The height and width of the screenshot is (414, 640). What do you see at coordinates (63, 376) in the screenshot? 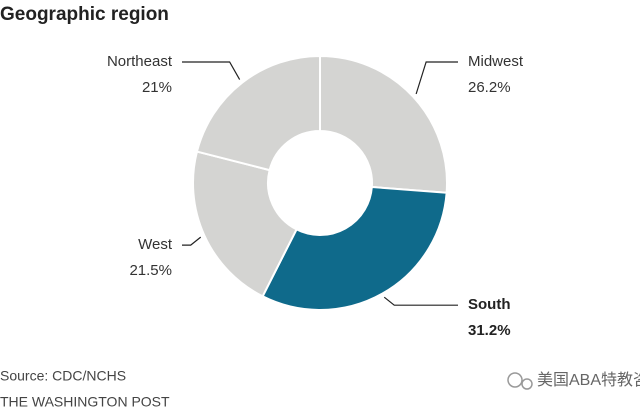
I see `source: Source: CDC/NCHS` at bounding box center [63, 376].